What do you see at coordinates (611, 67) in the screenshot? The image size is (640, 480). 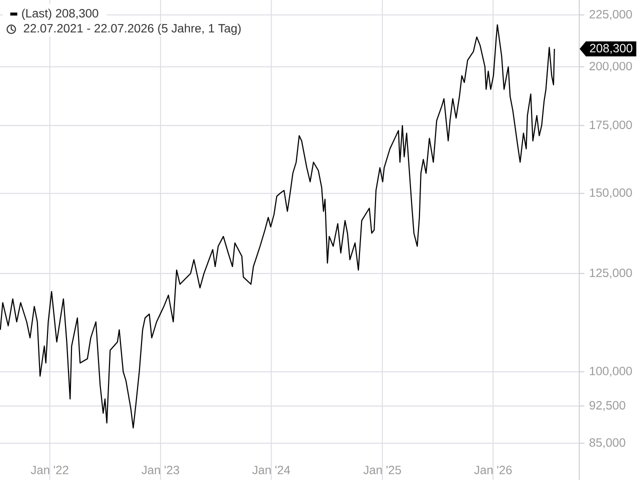 I see `y-tick-label: 200,000` at bounding box center [611, 67].